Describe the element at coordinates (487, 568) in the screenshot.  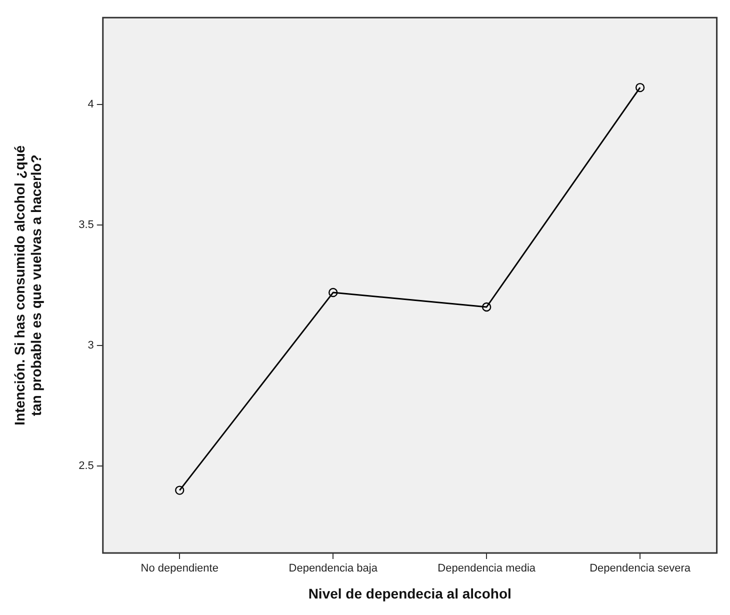
I see `x-tick-label: Dependencia media` at that location.